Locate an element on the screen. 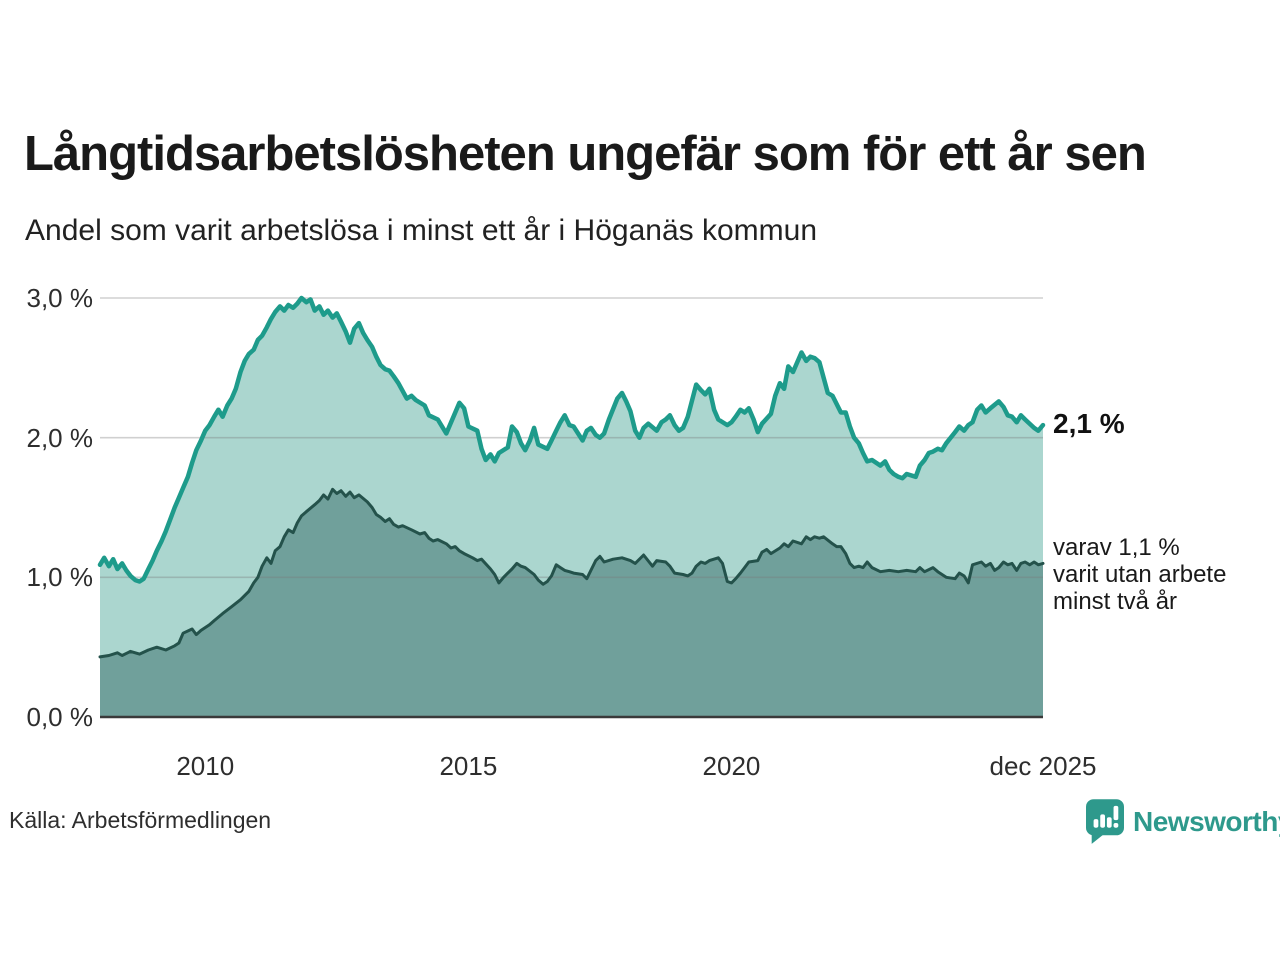 The width and height of the screenshot is (1280, 960). secondary-value-line1: varav 1,1 % is located at coordinates (1116, 548).